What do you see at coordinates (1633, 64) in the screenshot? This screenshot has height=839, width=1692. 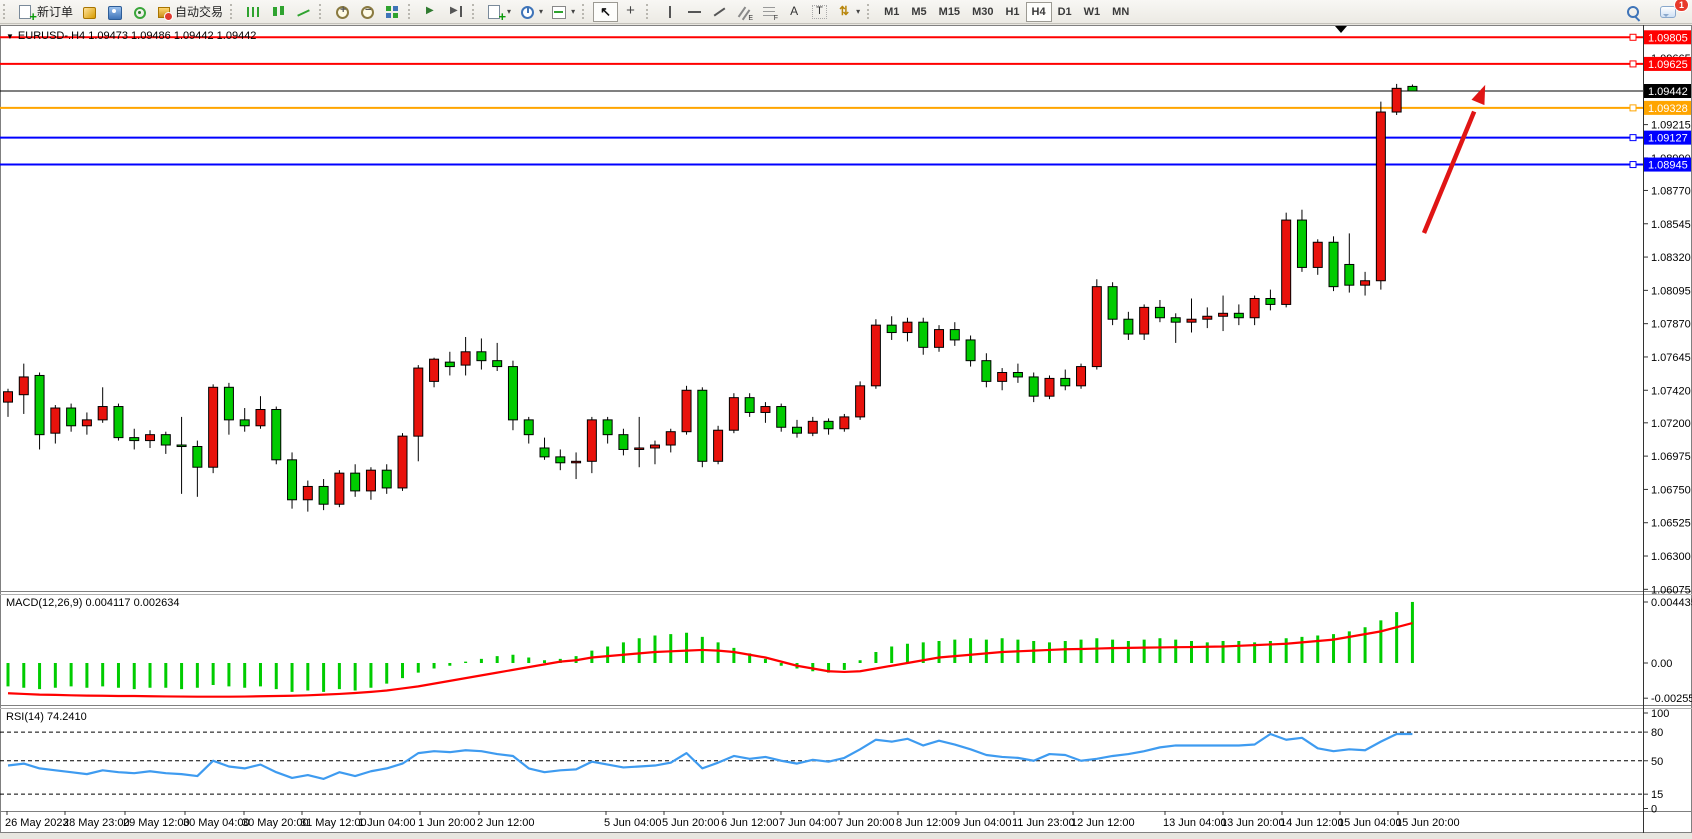 I see `resistance-line-2-handle` at bounding box center [1633, 64].